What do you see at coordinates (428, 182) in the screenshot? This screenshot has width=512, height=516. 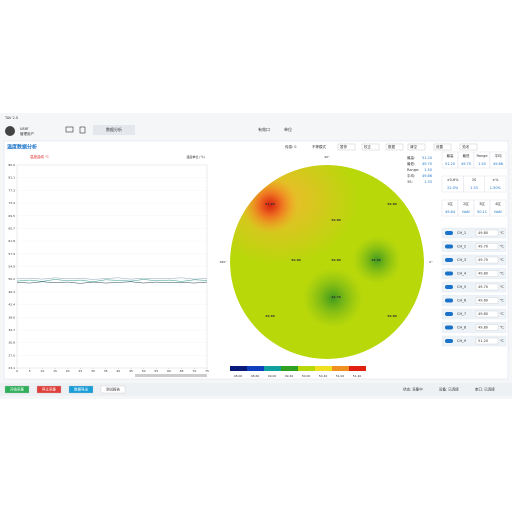 I see `summary-value: 1.33` at bounding box center [428, 182].